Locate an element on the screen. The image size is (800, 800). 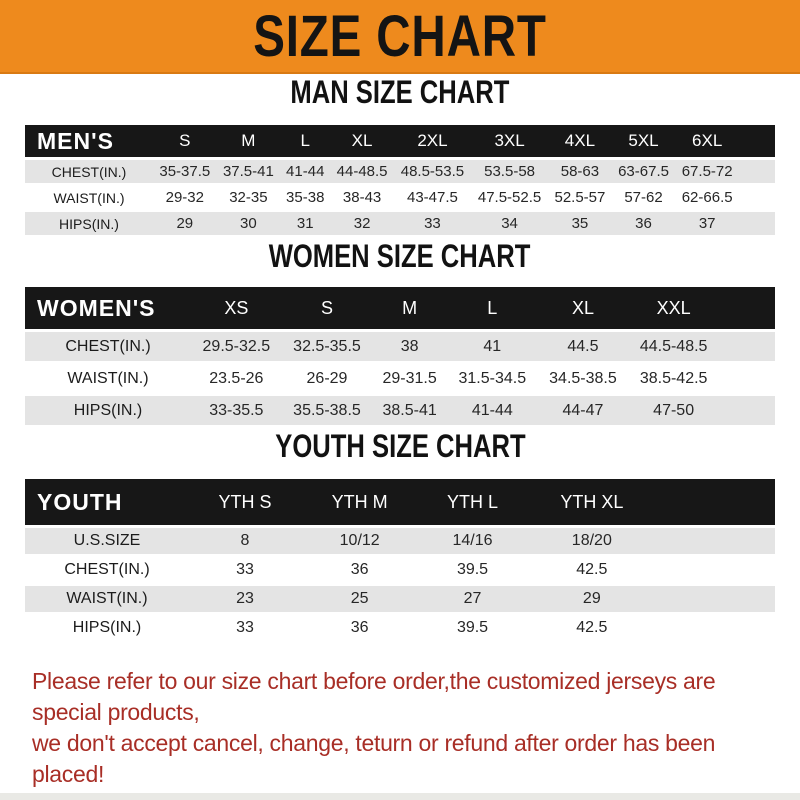
size-value-cell: 52.5-57 is located at coordinates (580, 197).